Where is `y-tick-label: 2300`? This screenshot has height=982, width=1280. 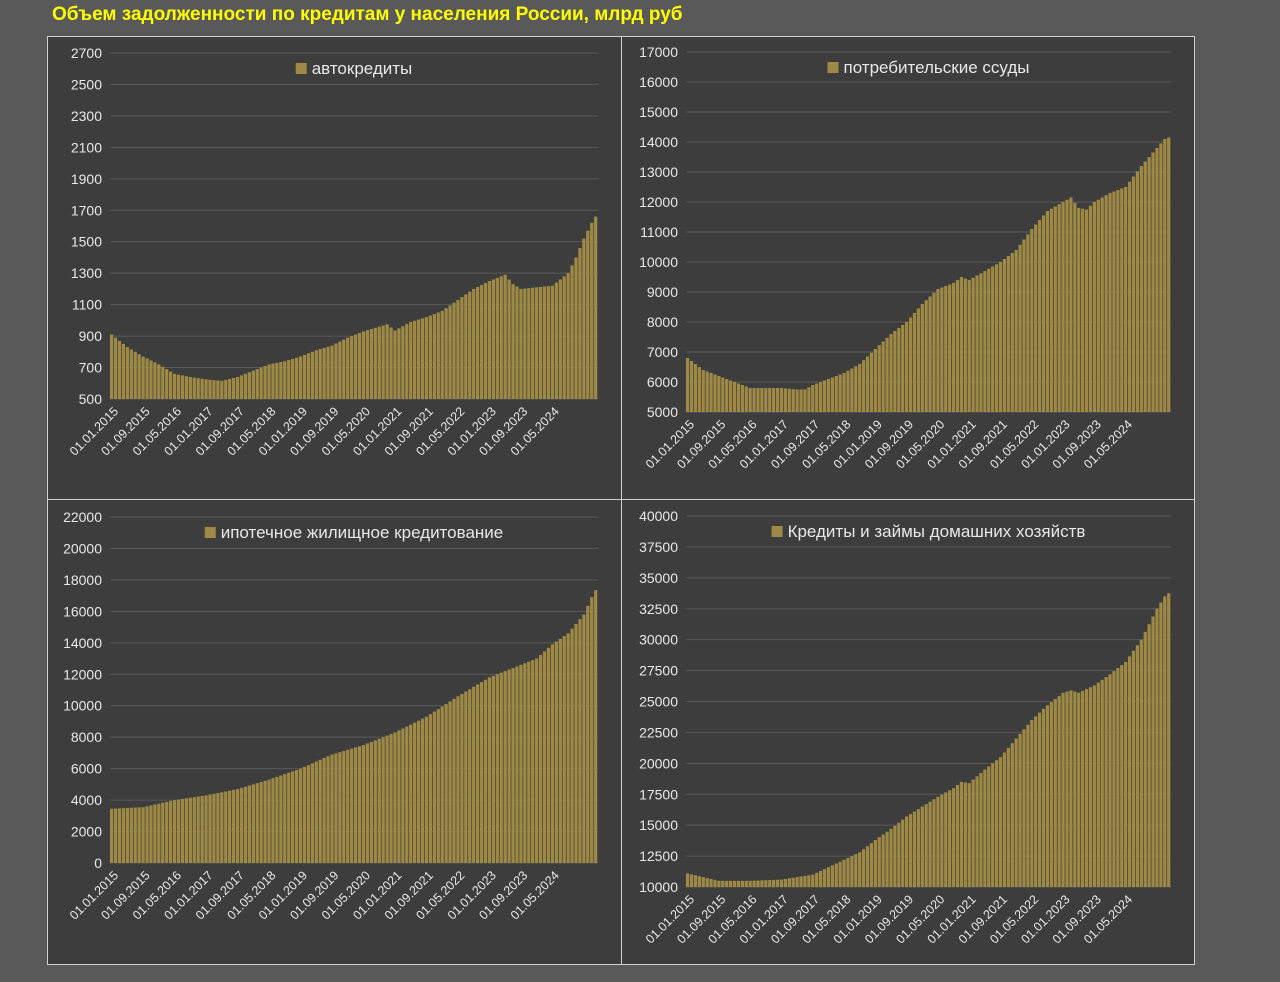
y-tick-label: 2300 is located at coordinates (86, 116).